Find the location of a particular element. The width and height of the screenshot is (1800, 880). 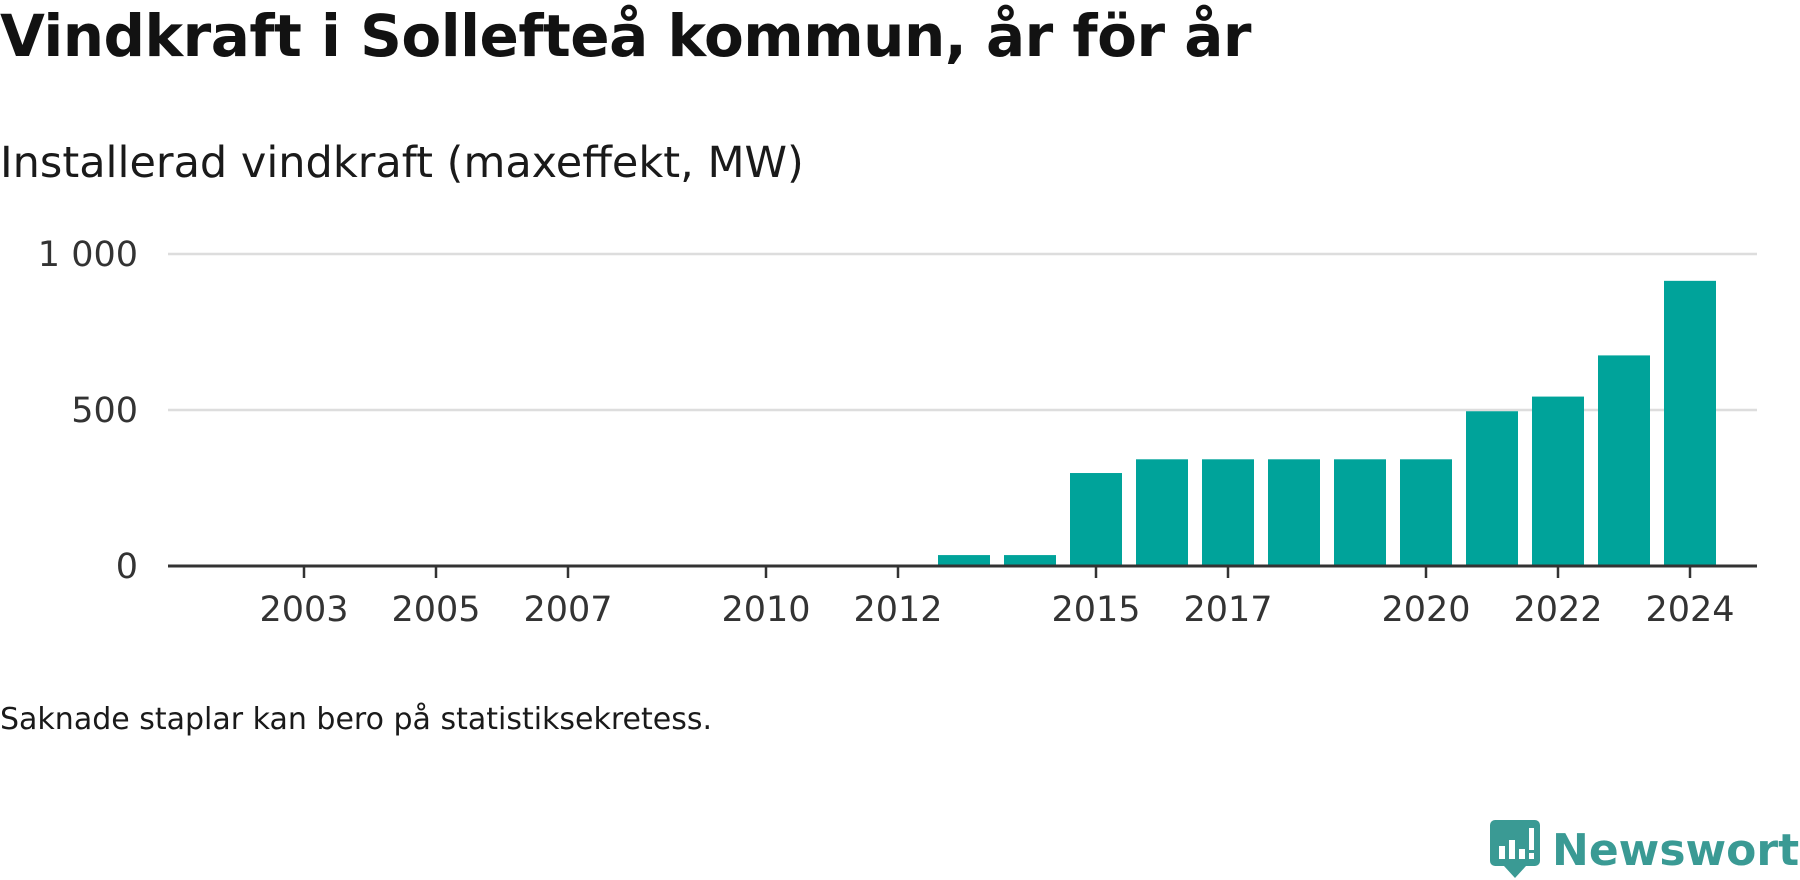

x-tick-label: 2003 is located at coordinates (303, 610).